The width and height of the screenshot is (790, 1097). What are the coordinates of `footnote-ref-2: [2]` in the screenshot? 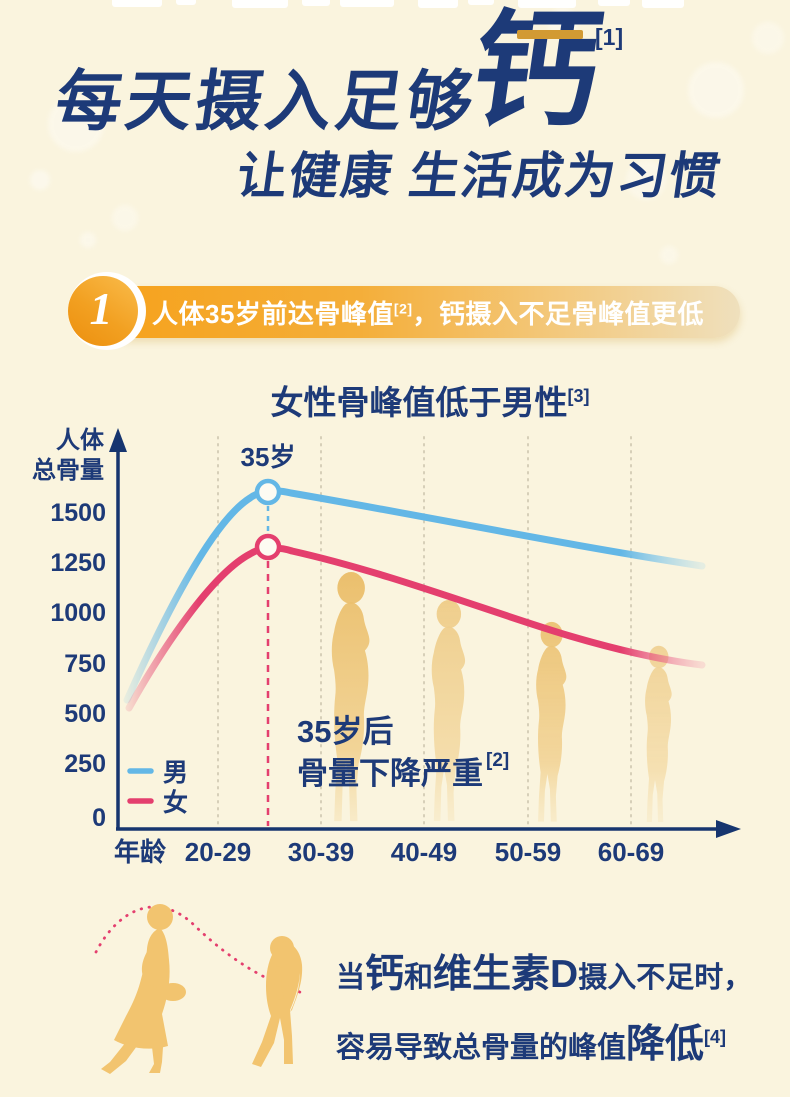 It's located at (403, 307).